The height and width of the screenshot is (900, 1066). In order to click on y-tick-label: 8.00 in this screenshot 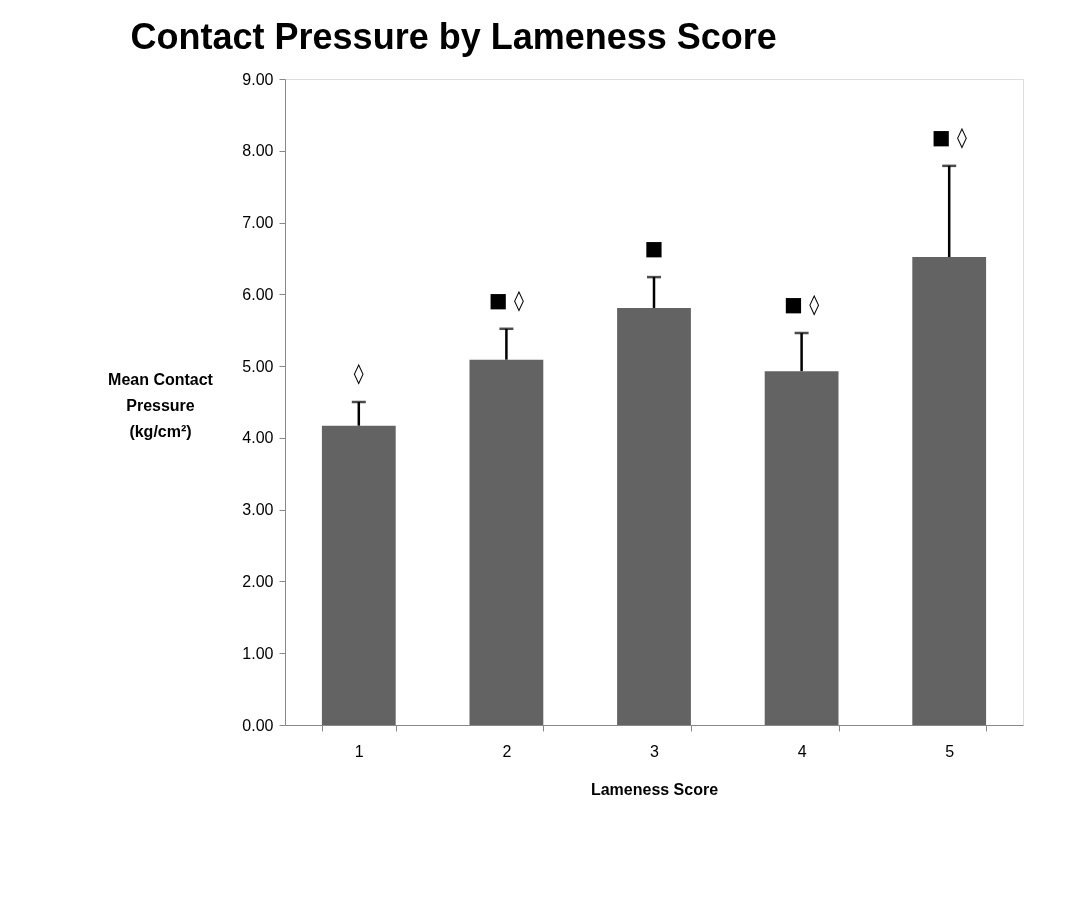, I will do `click(258, 151)`.